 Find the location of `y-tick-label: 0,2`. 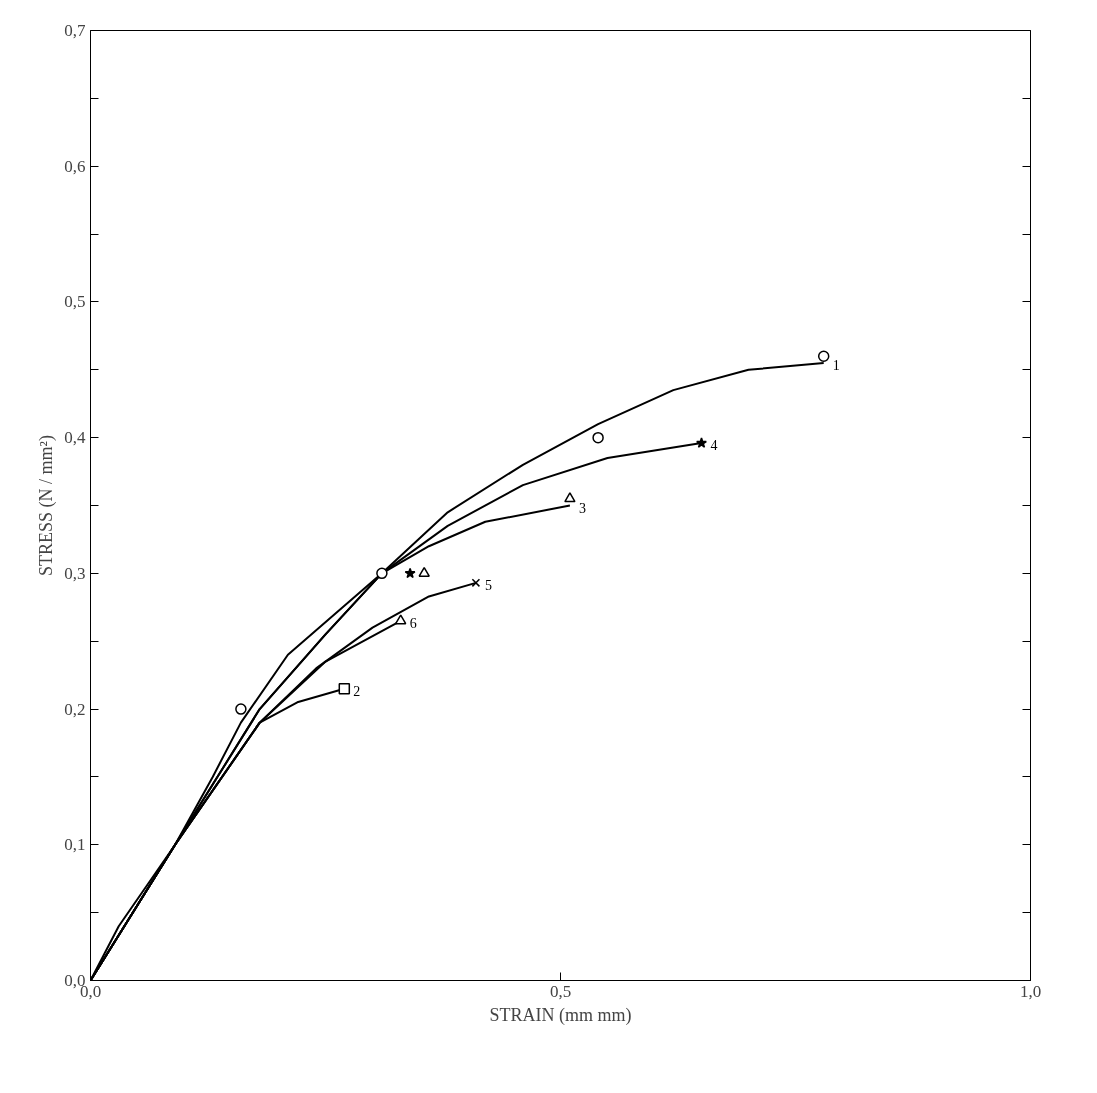

y-tick-label: 0,2 is located at coordinates (75, 709).